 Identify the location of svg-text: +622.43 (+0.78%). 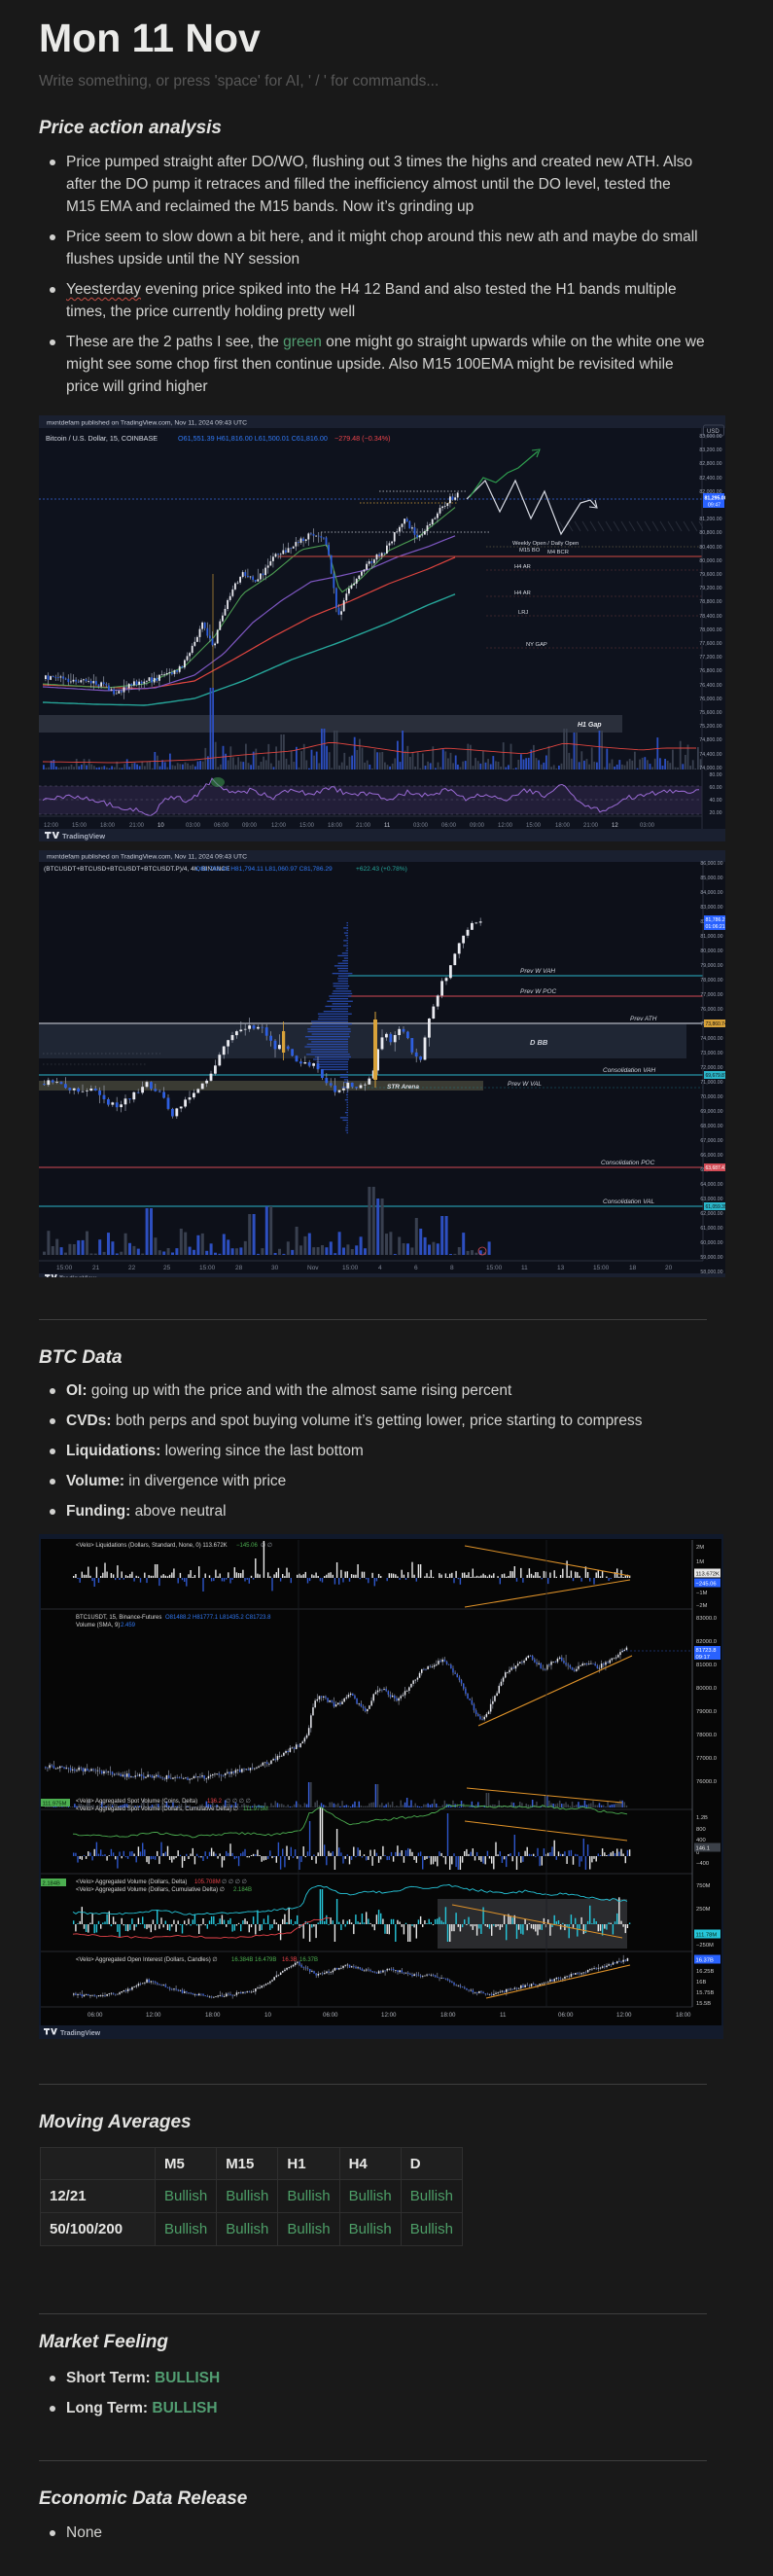
(381, 869).